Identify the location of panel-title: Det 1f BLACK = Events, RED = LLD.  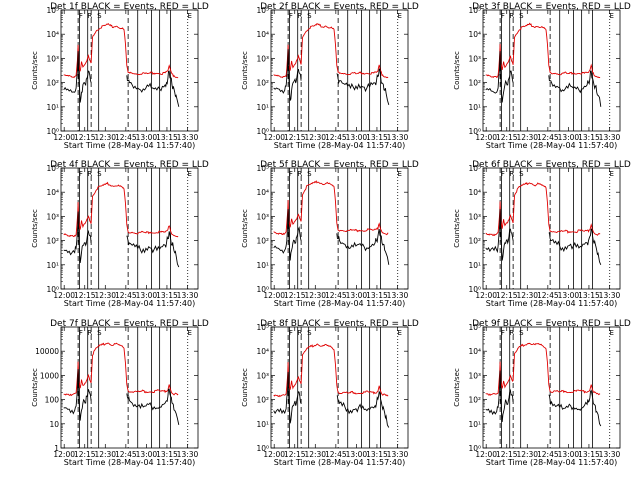
(129, 7).